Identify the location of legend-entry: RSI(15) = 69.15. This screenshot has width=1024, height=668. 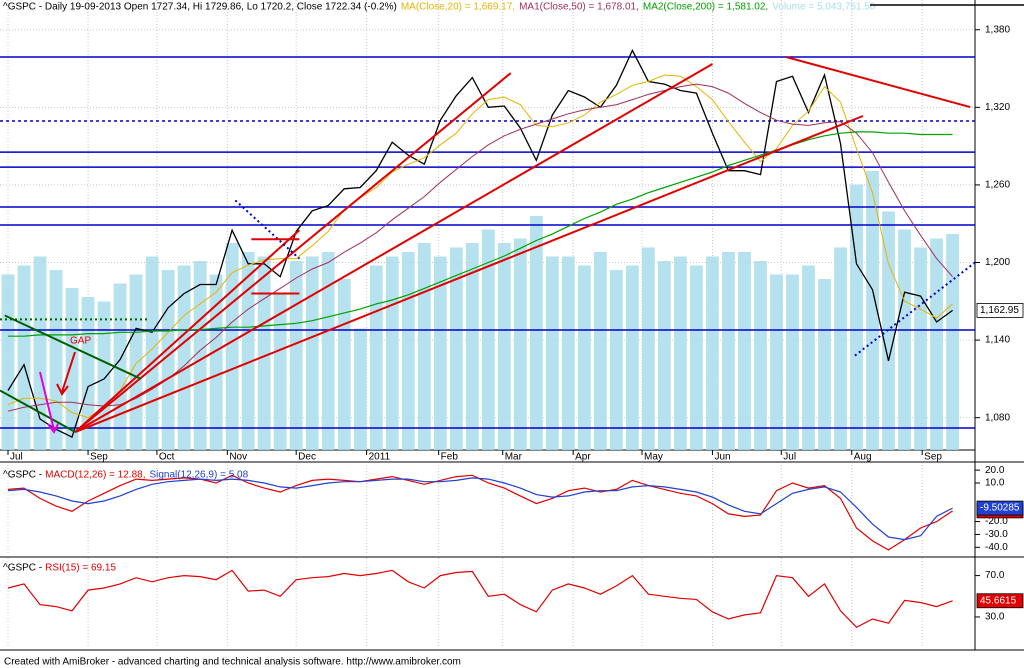
(80, 568).